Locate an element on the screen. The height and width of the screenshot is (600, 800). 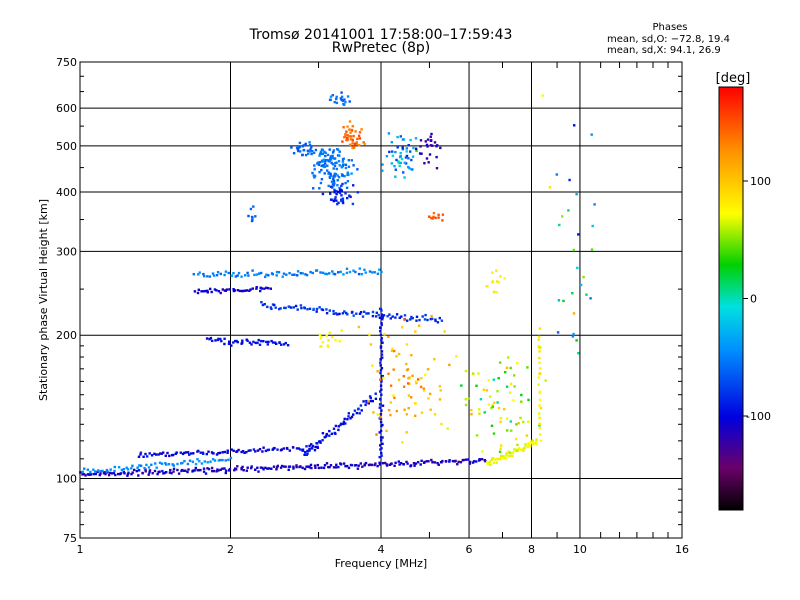
y-tick-label-100: 100 is located at coordinates (66, 479).